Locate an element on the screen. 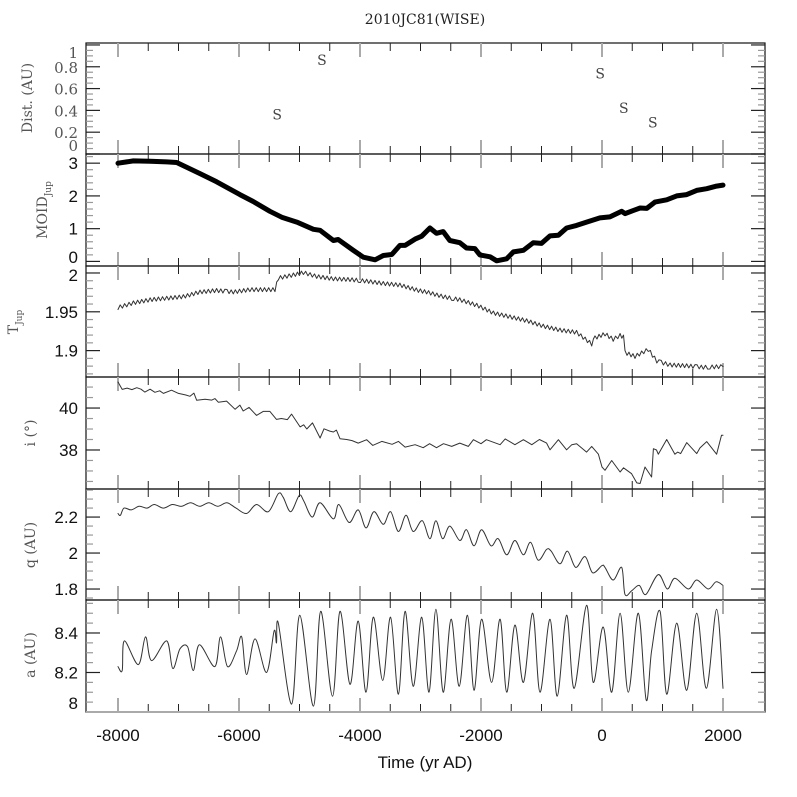  x-tick-label: 2000 is located at coordinates (723, 735).